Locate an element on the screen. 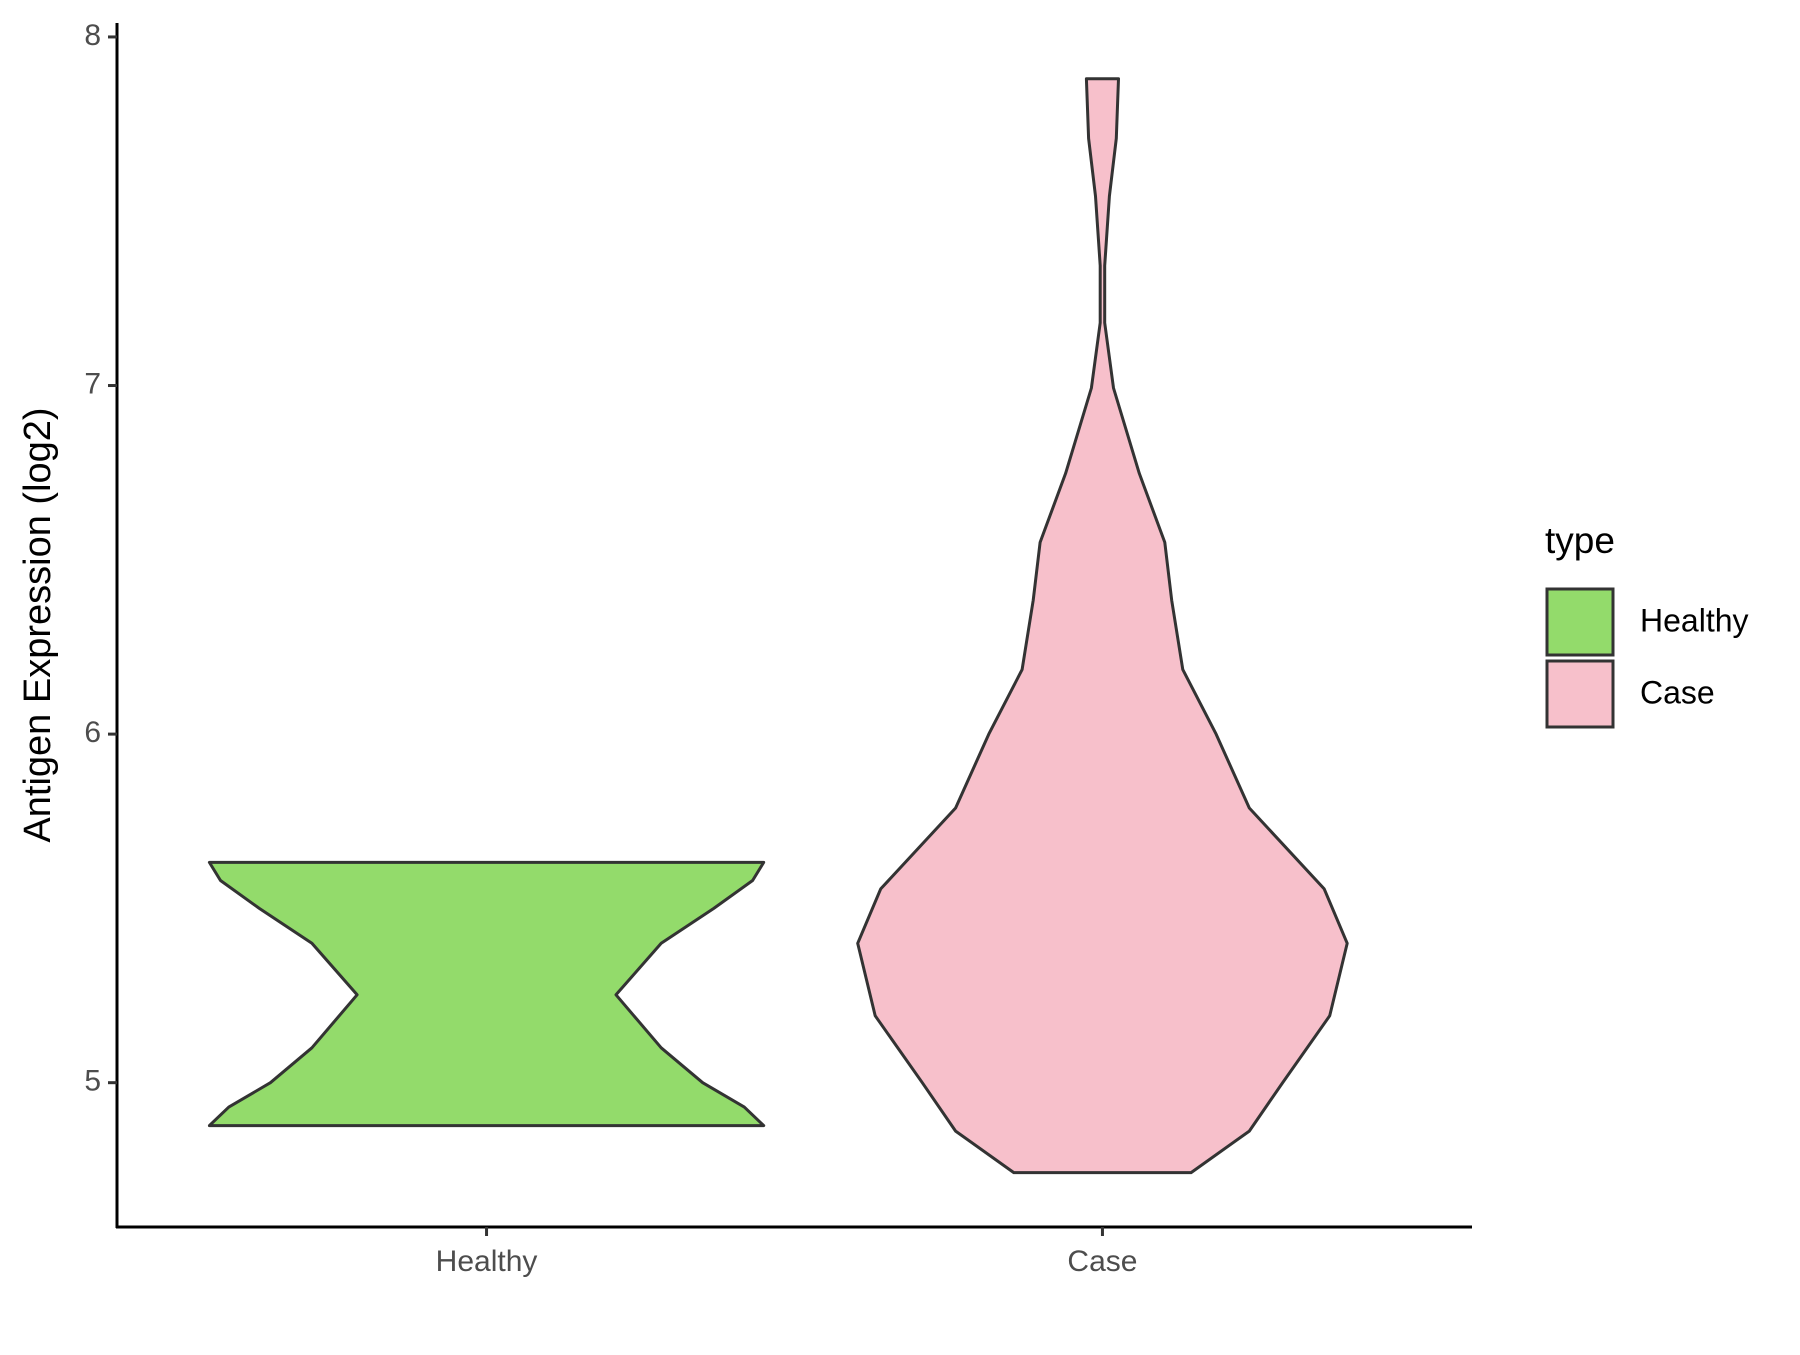 The image size is (1800, 1355). y-tick-label: 5 is located at coordinates (92, 1081).